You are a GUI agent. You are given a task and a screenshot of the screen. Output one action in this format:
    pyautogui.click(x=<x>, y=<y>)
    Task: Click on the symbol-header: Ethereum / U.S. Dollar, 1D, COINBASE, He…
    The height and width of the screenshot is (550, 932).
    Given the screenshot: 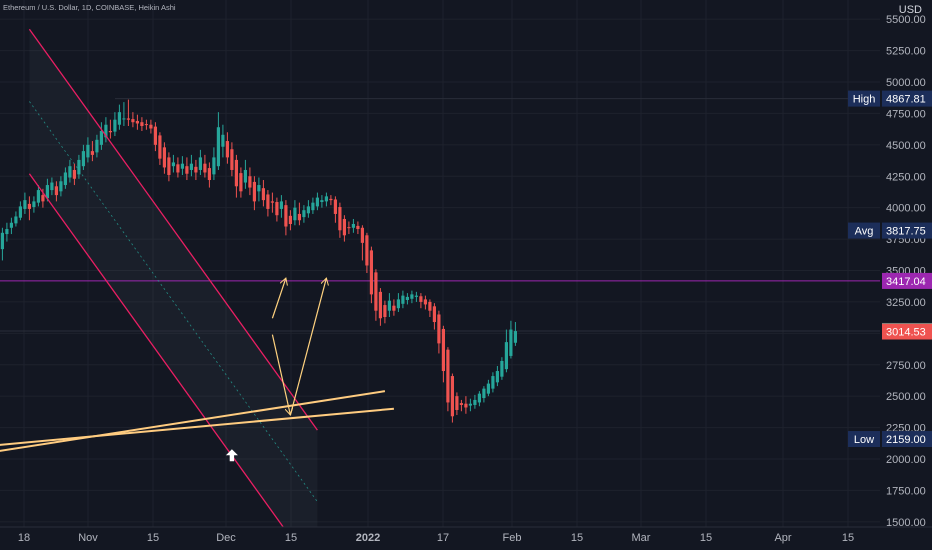 What is the action you would take?
    pyautogui.click(x=89, y=7)
    